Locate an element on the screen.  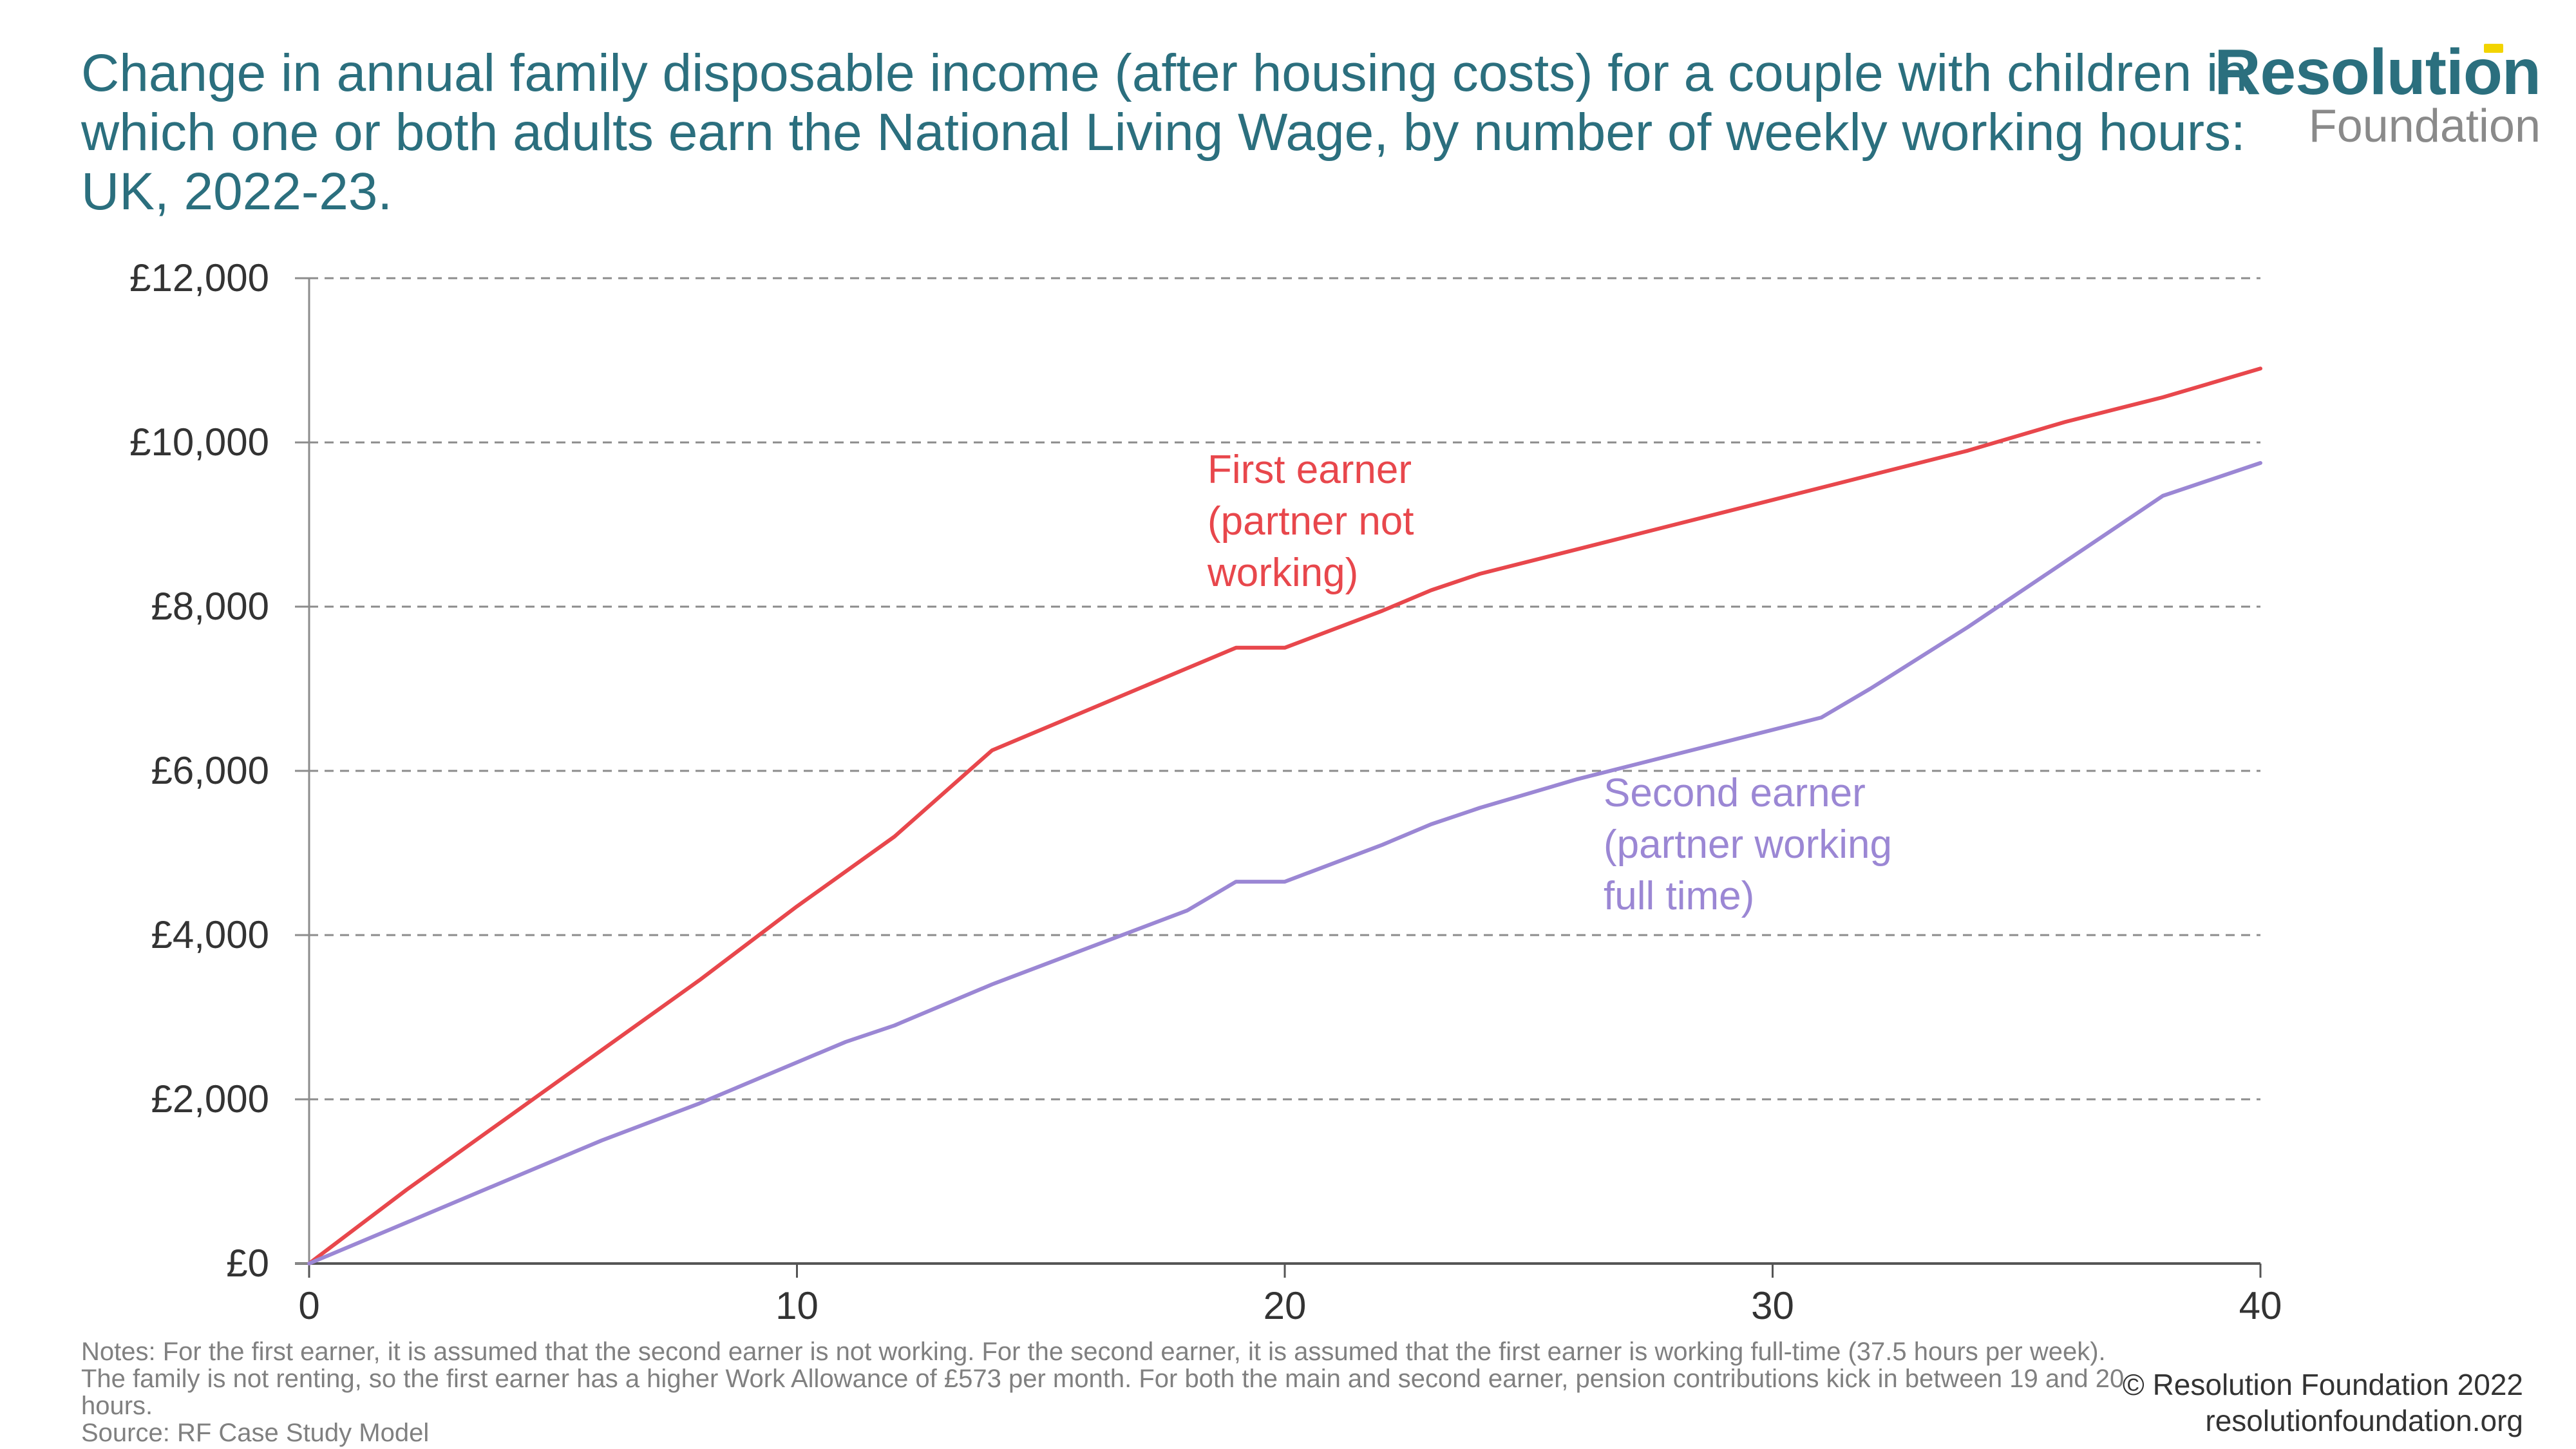
logo-accent-mark is located at coordinates (2493, 48).